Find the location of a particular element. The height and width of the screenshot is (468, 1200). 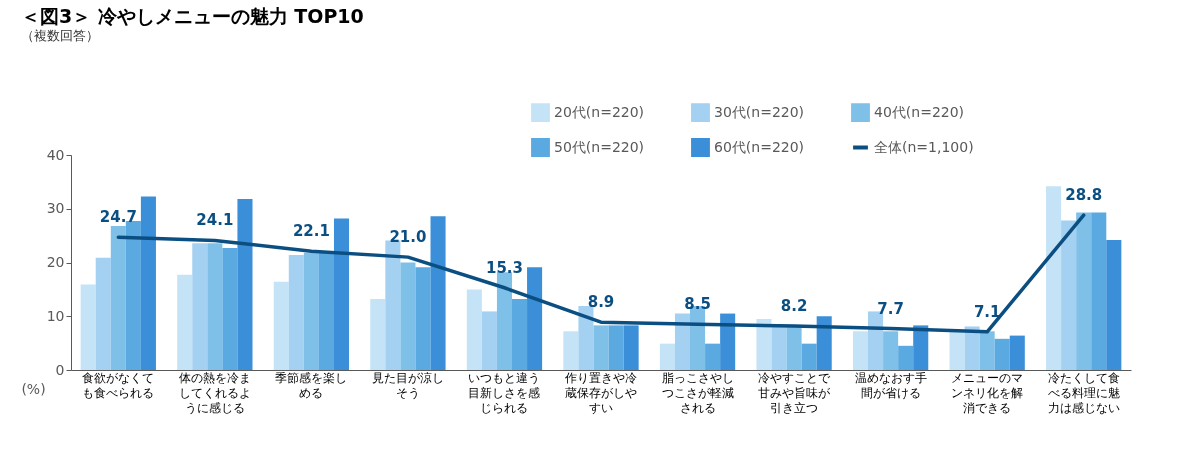

data-label: 22.1 is located at coordinates (311, 231).